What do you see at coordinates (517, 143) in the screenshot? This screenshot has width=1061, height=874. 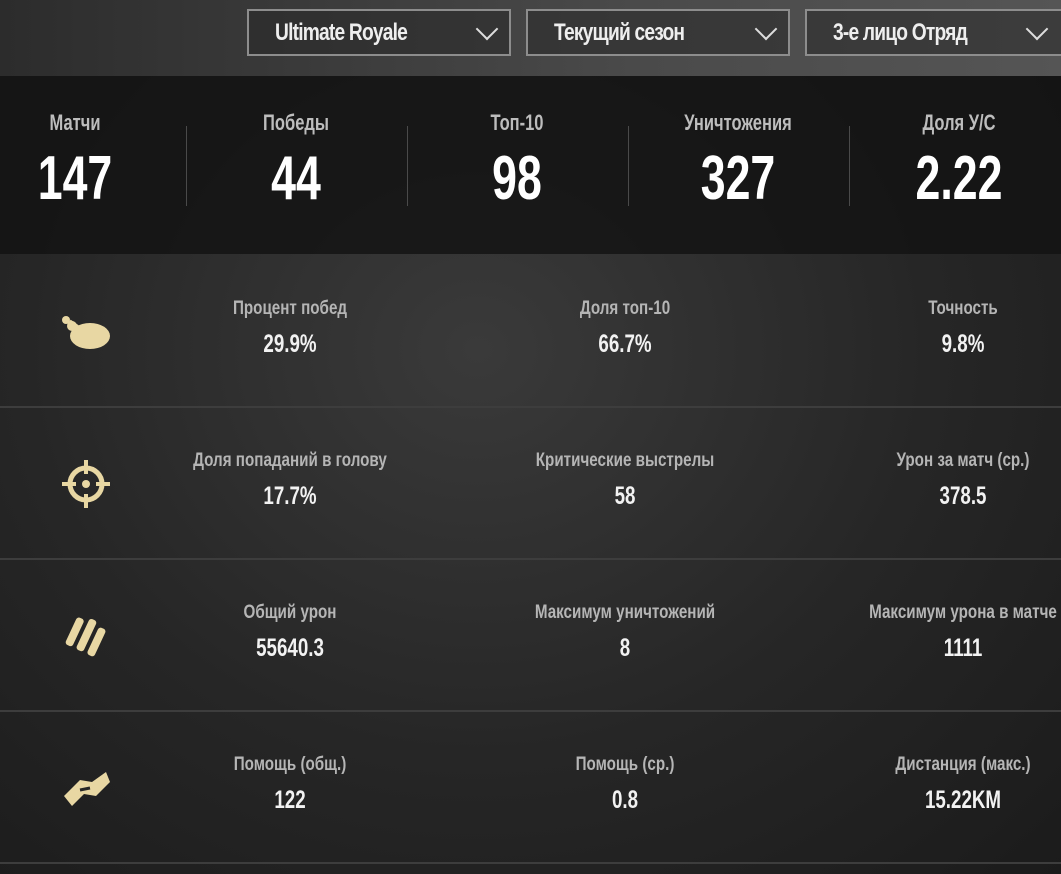 I see `summary-top10: Топ-10 98` at bounding box center [517, 143].